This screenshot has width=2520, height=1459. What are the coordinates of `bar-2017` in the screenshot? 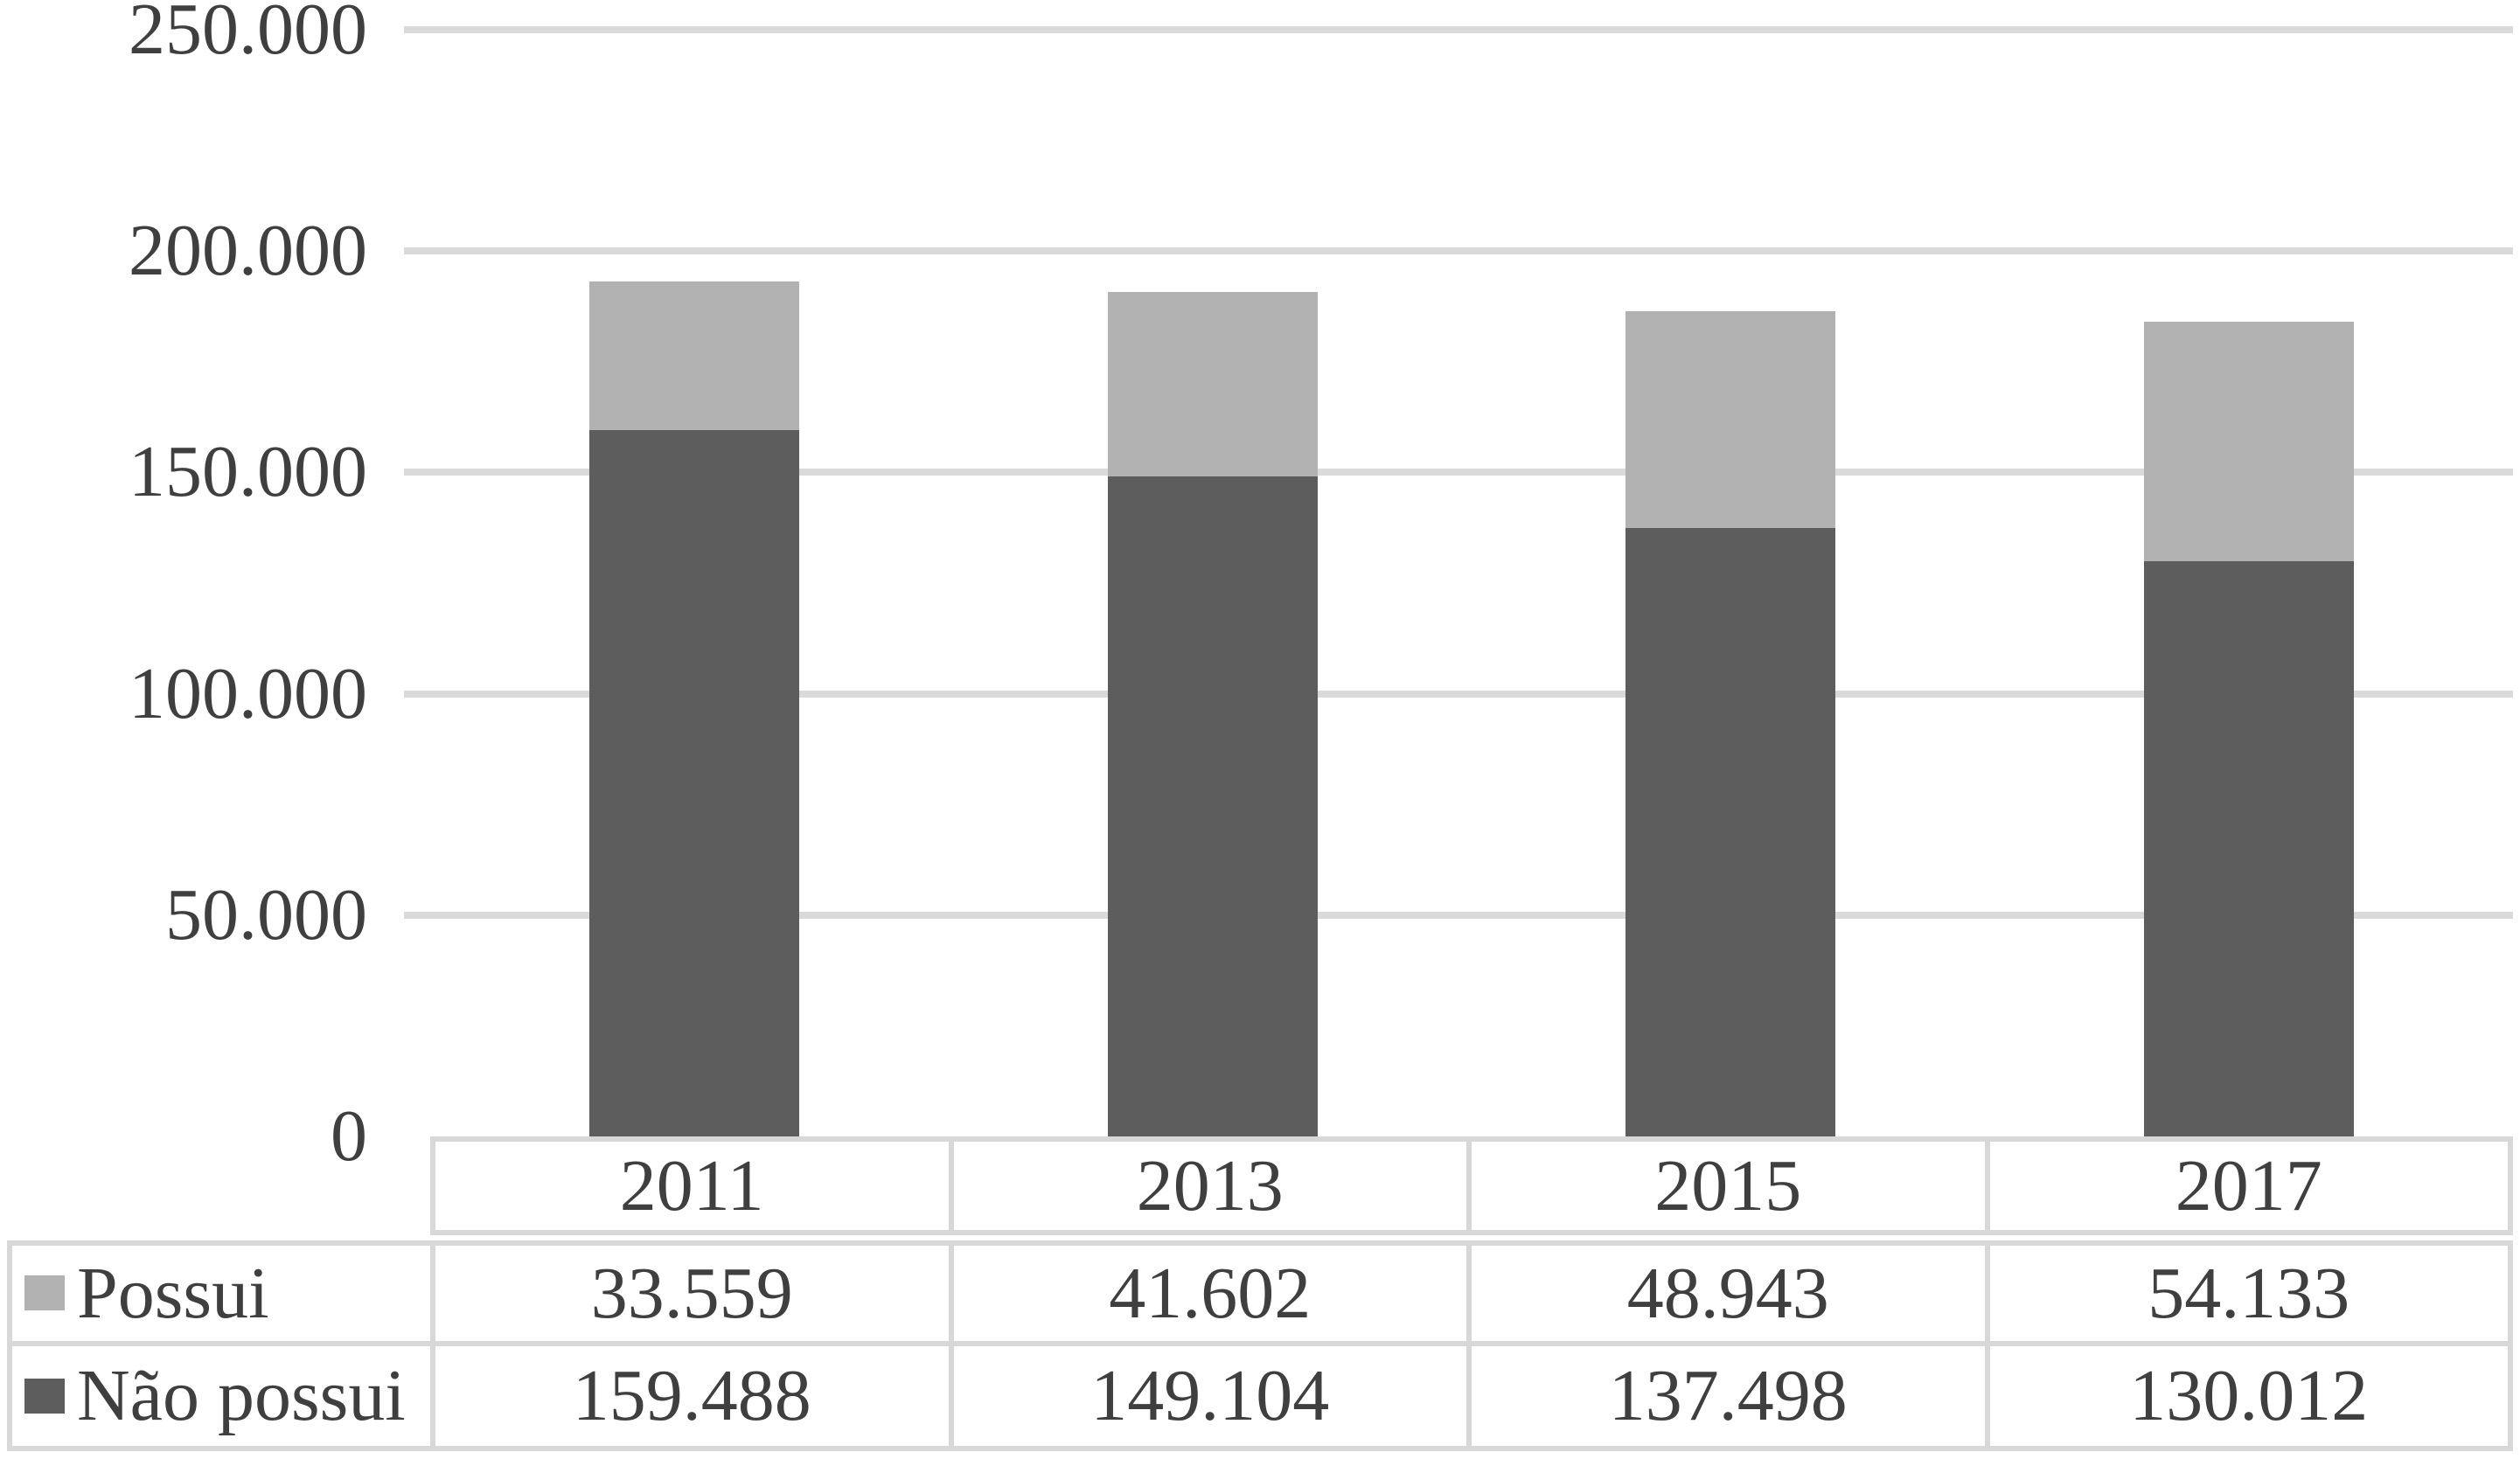 It's located at (2248, 729).